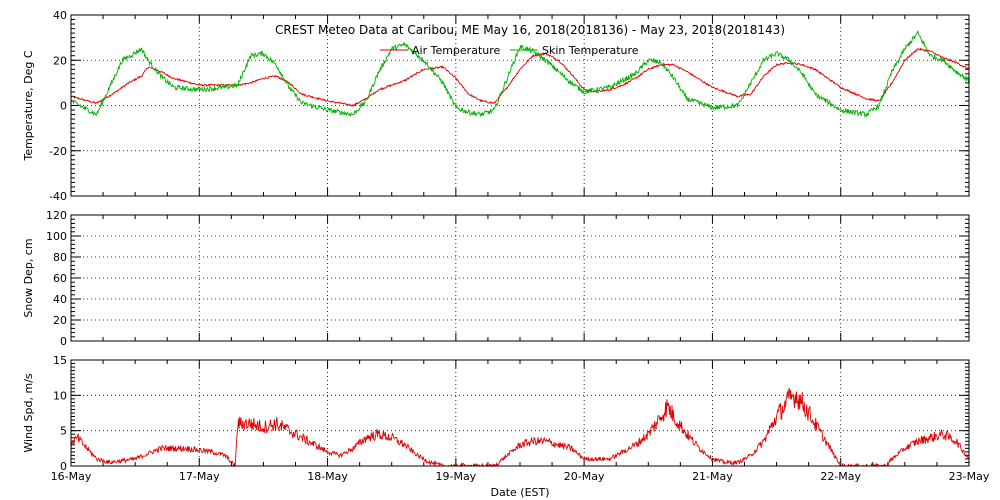 This screenshot has height=500, width=1000. What do you see at coordinates (56, 236) in the screenshot?
I see `y-tick-label: 100` at bounding box center [56, 236].